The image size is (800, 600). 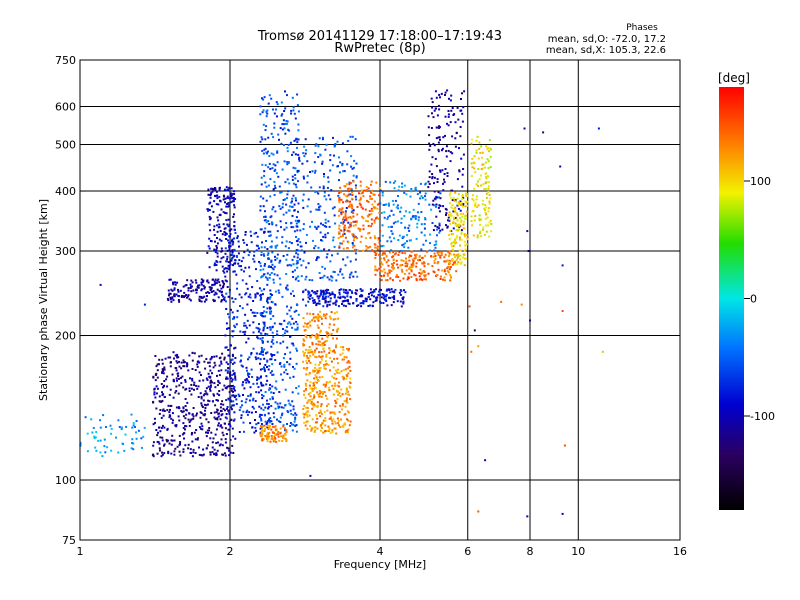 I want to click on y-tick-label: 600, so click(x=65, y=107).